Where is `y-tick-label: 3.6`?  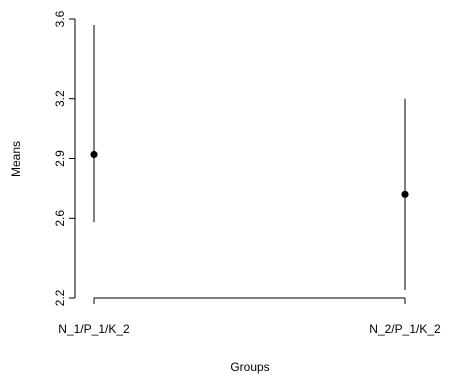
y-tick-label: 3.6 is located at coordinates (60, 18).